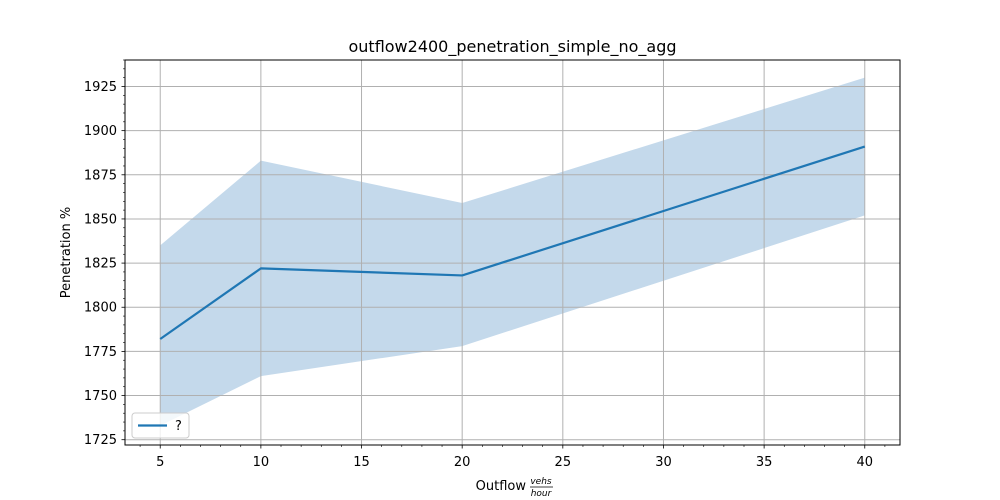 The width and height of the screenshot is (1000, 500). I want to click on x-tick-label-10: 10, so click(261, 462).